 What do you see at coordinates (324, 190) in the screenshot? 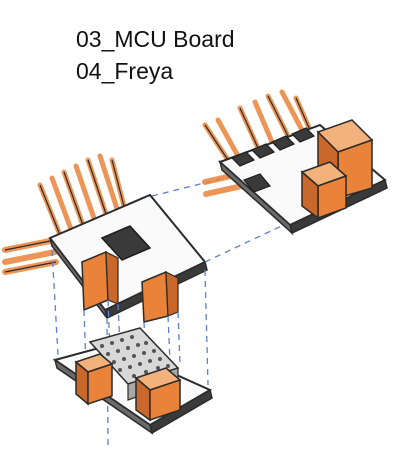
I see `right-board-front-block` at bounding box center [324, 190].